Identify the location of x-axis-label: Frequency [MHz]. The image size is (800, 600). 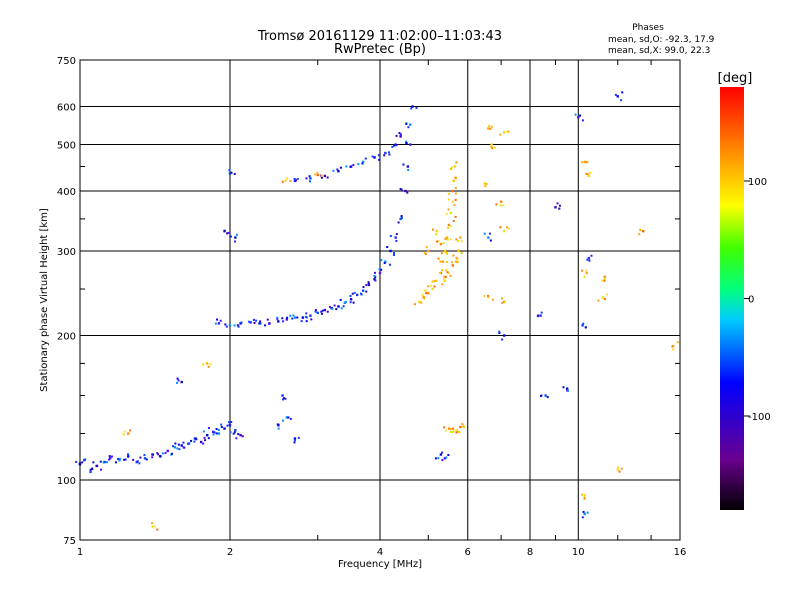
(380, 564).